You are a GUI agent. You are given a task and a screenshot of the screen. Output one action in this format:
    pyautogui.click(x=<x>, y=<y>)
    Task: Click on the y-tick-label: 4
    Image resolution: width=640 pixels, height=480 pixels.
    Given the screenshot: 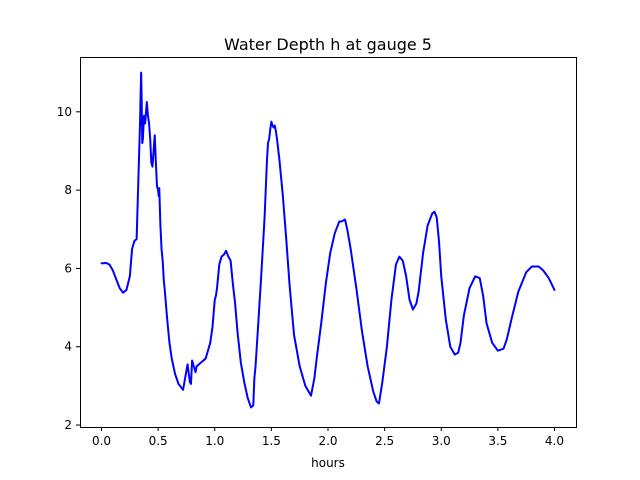 What is the action you would take?
    pyautogui.click(x=68, y=347)
    